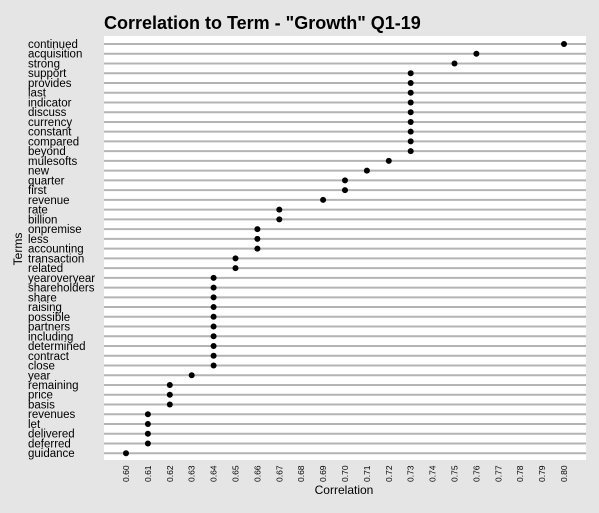 The width and height of the screenshot is (599, 513). I want to click on data-point-strong, so click(454, 63).